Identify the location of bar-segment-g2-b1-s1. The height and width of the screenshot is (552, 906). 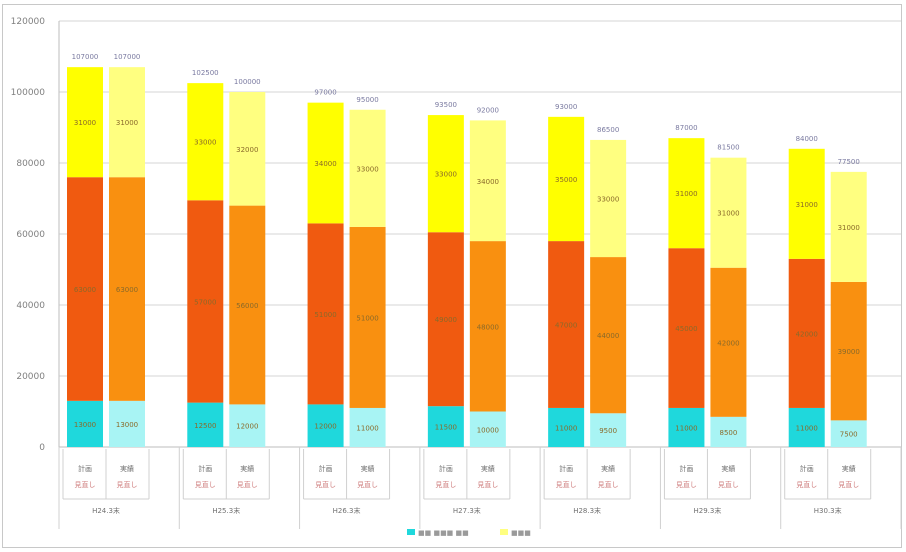
(367, 317).